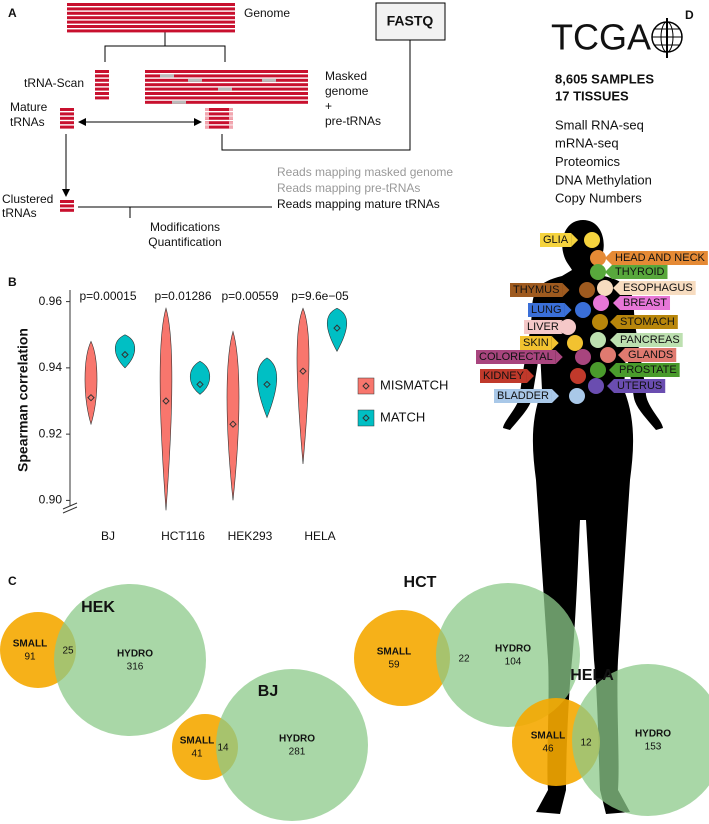 The height and width of the screenshot is (824, 709). What do you see at coordinates (650, 340) in the screenshot?
I see `tissue-label: PANCREAS` at bounding box center [650, 340].